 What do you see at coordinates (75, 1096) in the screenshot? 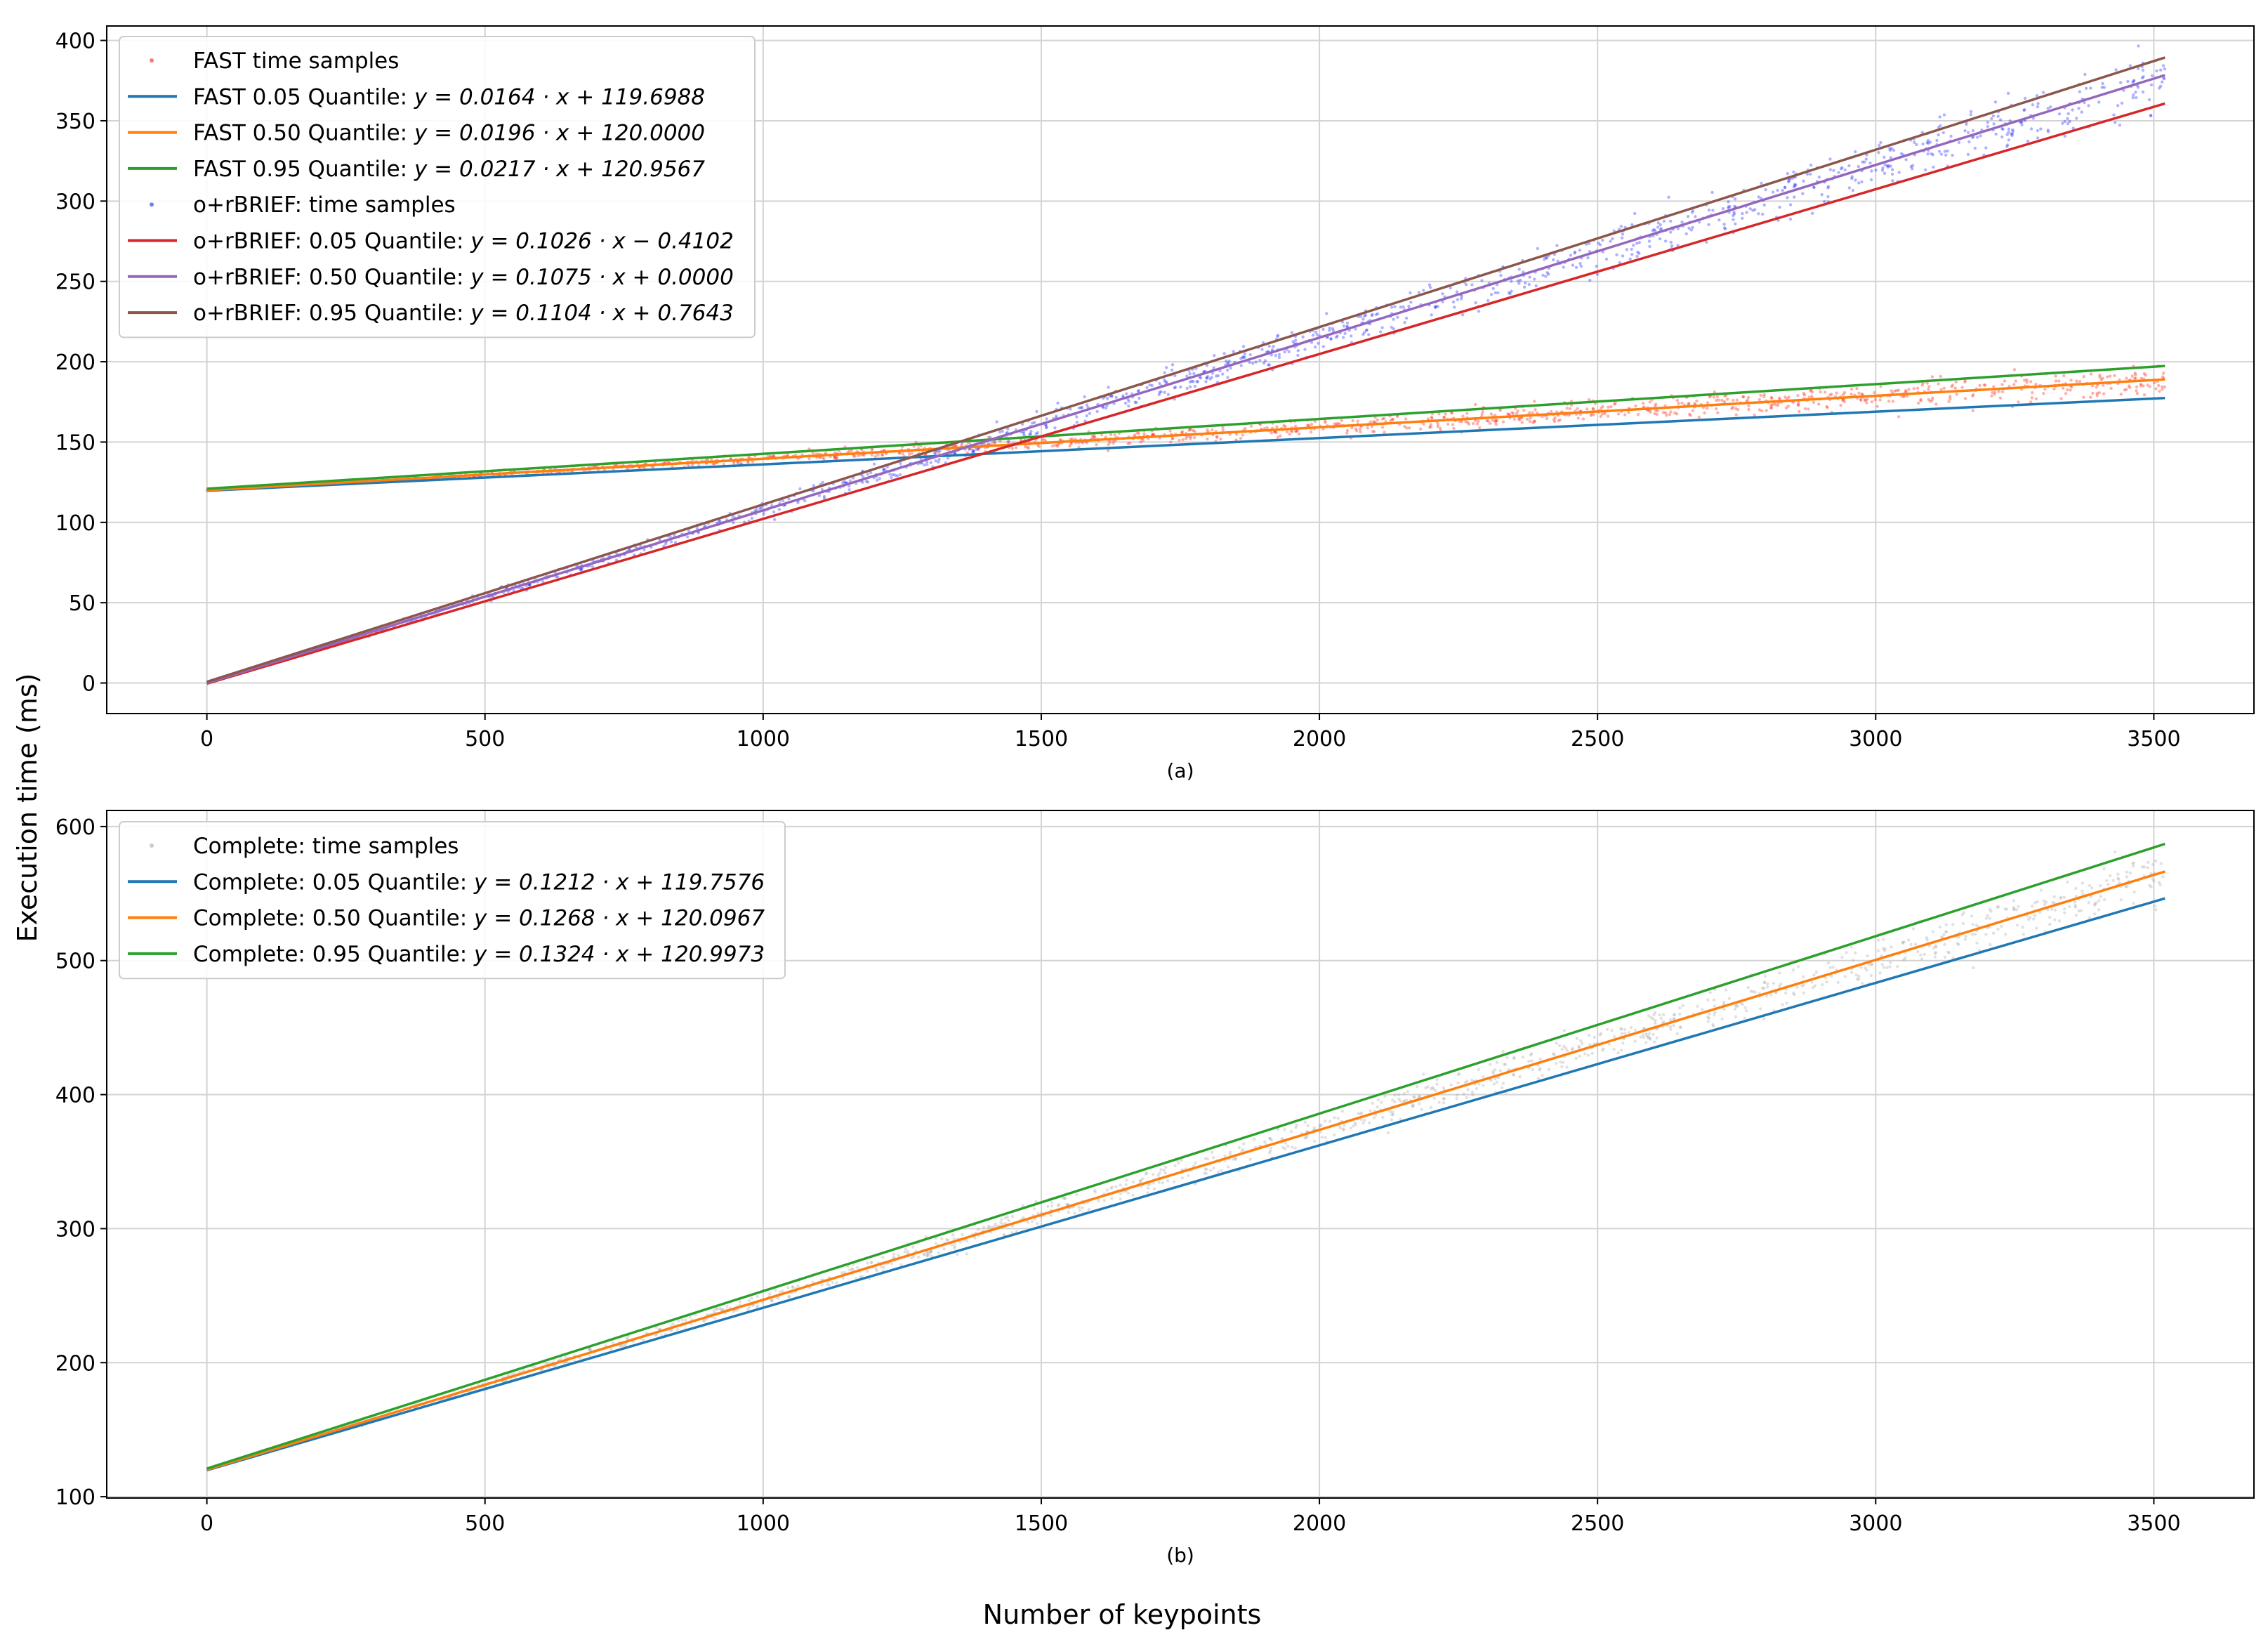
I see `y-tick-label: 400` at bounding box center [75, 1096].